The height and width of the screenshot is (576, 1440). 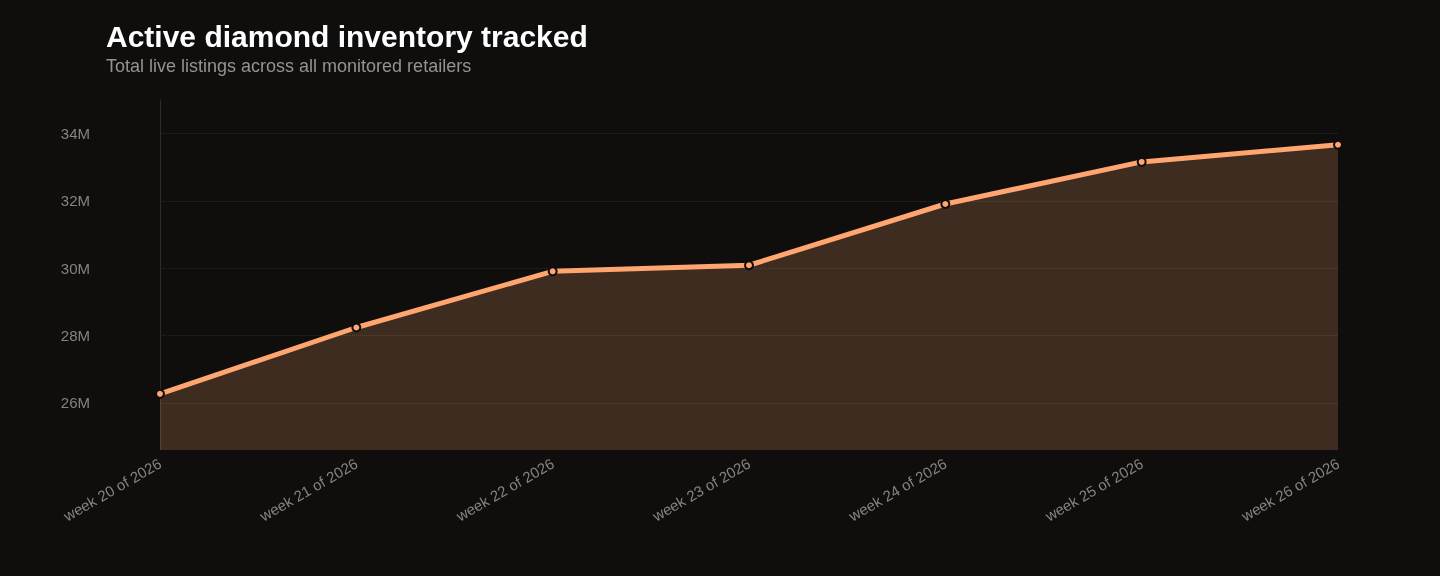 I want to click on y-tick-label: 28M, so click(x=75, y=336).